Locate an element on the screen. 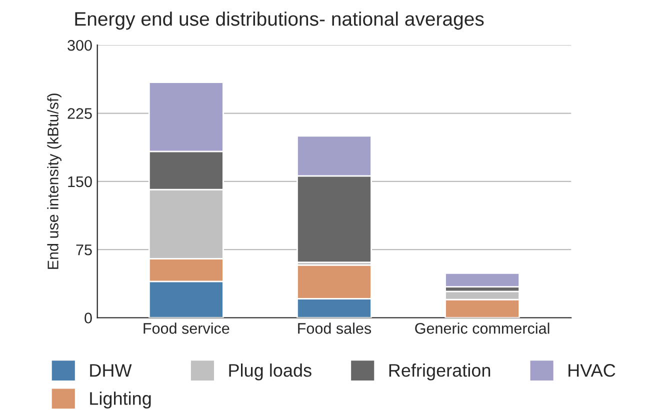 The image size is (649, 410). legend-label: DHW is located at coordinates (111, 370).